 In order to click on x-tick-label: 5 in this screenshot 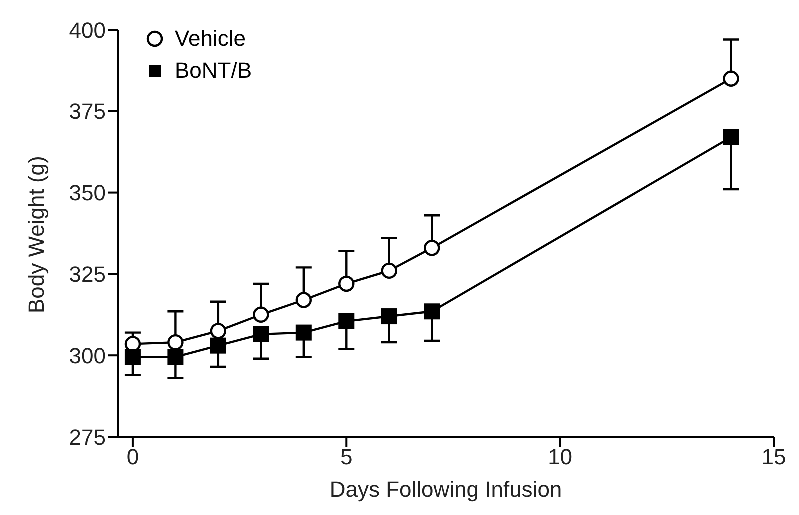, I will do `click(346, 457)`.